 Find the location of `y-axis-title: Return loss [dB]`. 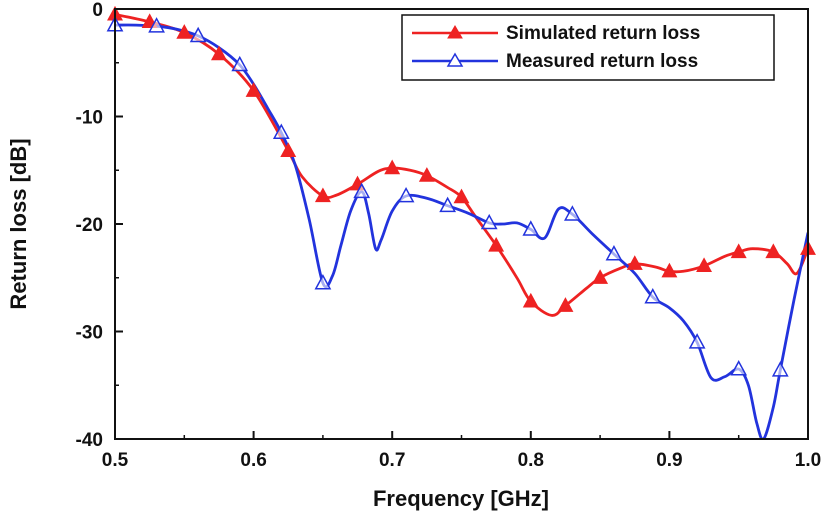

y-axis-title: Return loss [dB] is located at coordinates (18, 223).